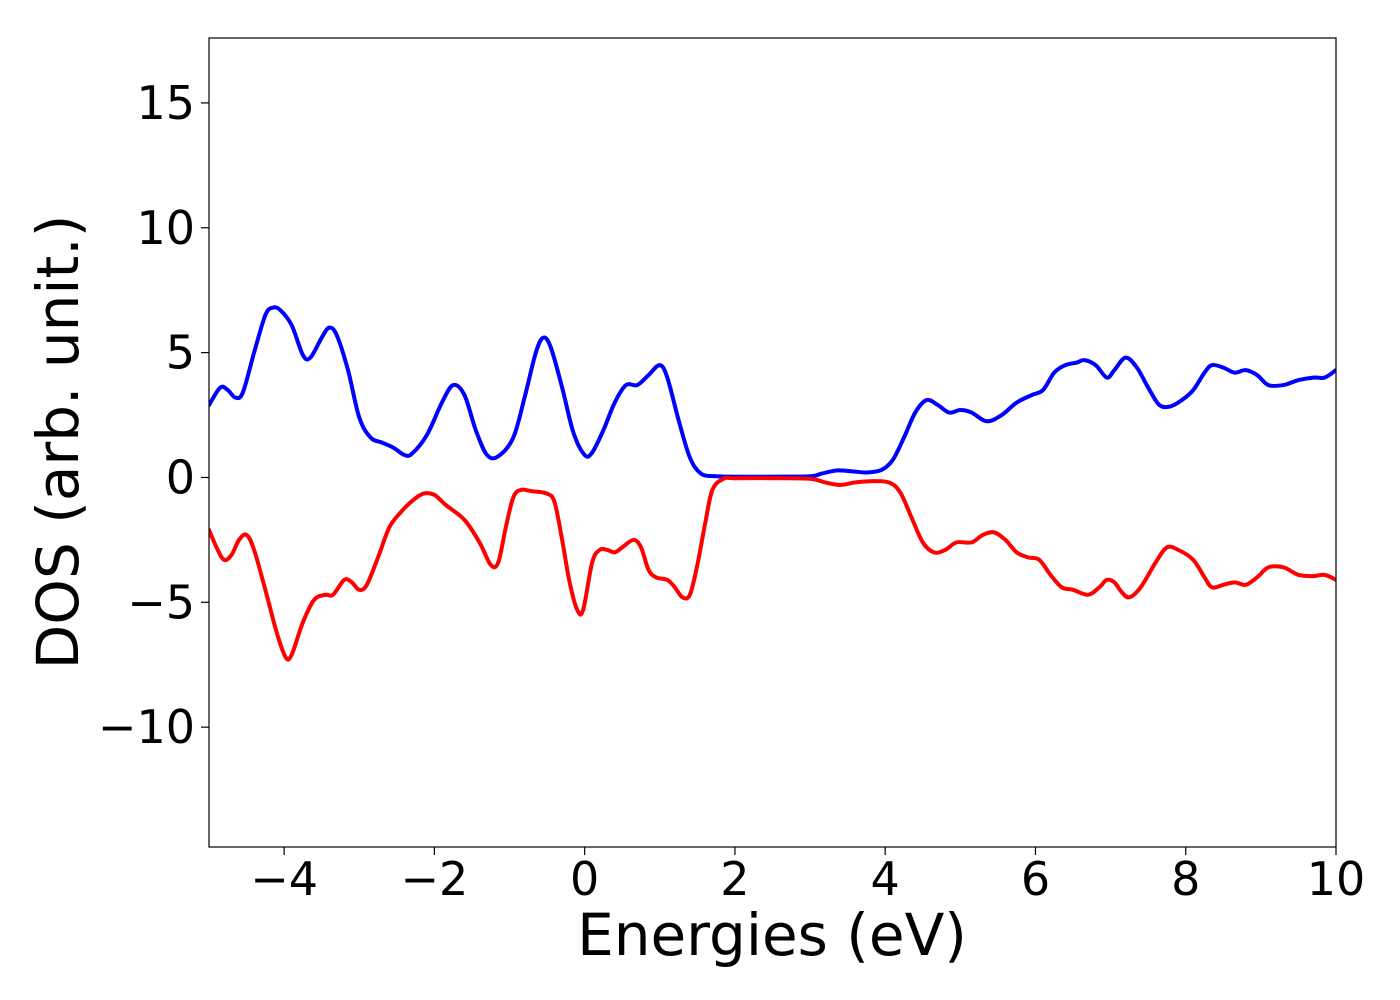  I want to click on x-tick-label: 10, so click(1336, 879).